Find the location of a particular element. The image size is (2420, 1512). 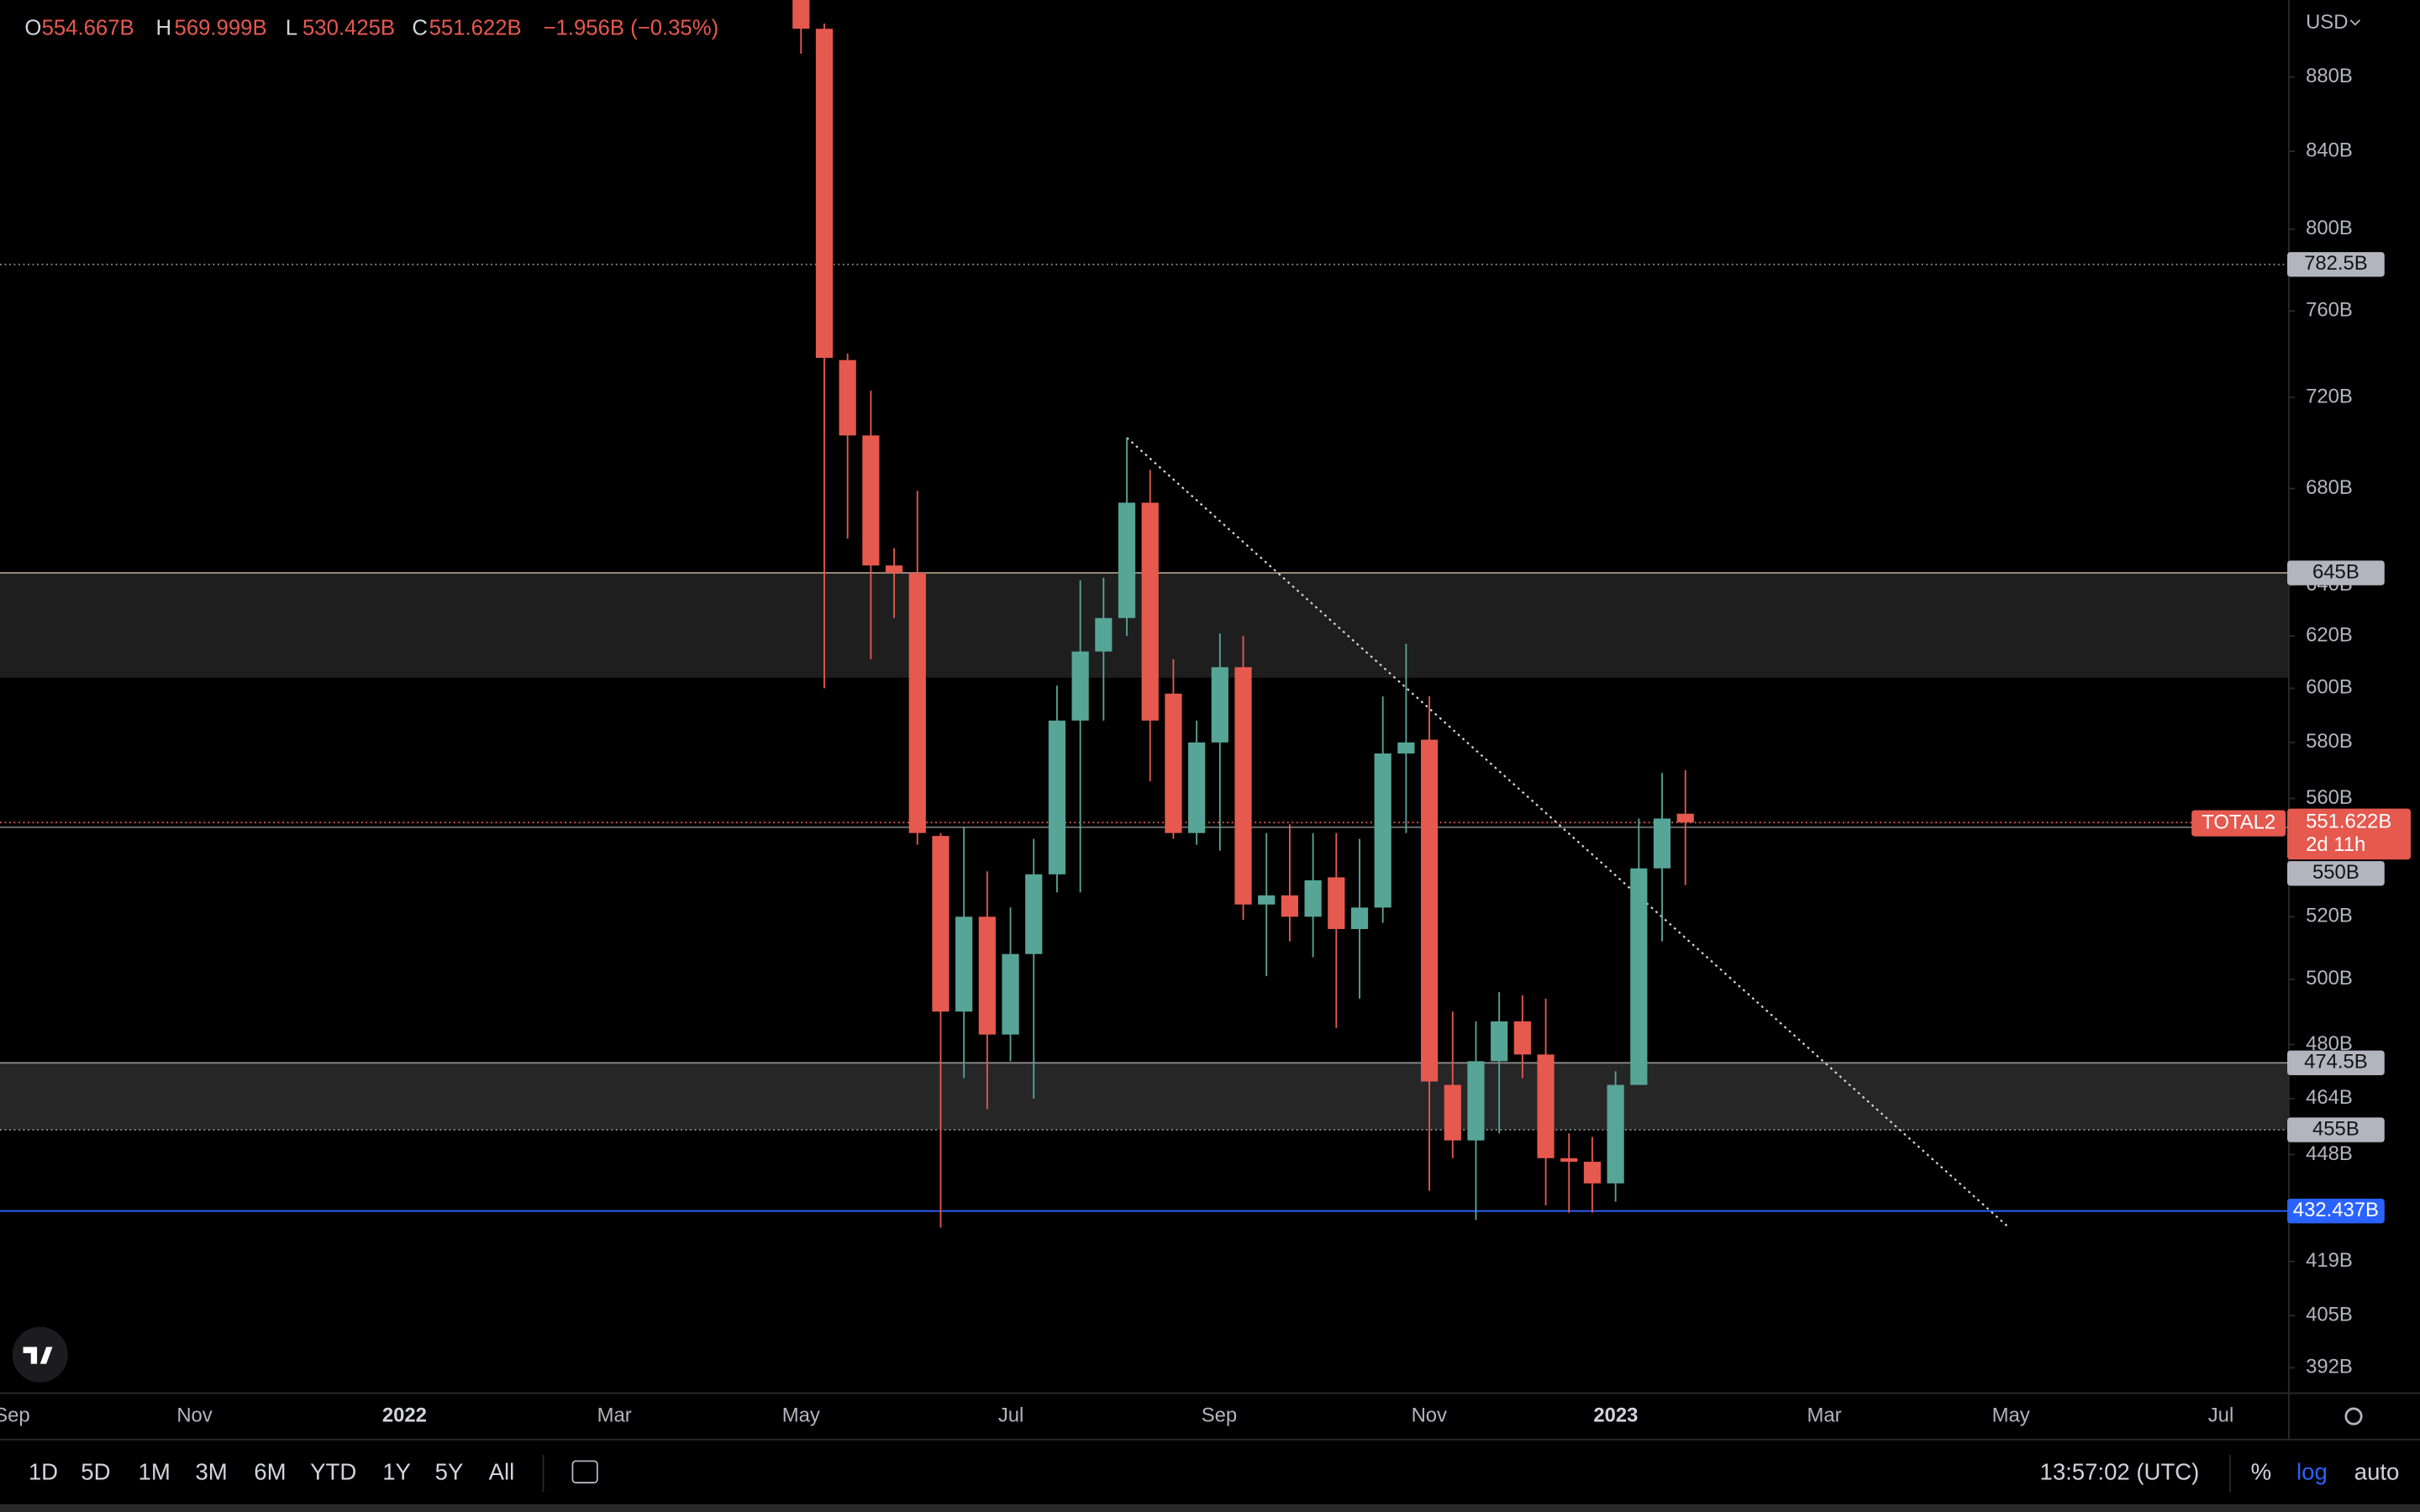

log-toggle: log is located at coordinates (2312, 1471).